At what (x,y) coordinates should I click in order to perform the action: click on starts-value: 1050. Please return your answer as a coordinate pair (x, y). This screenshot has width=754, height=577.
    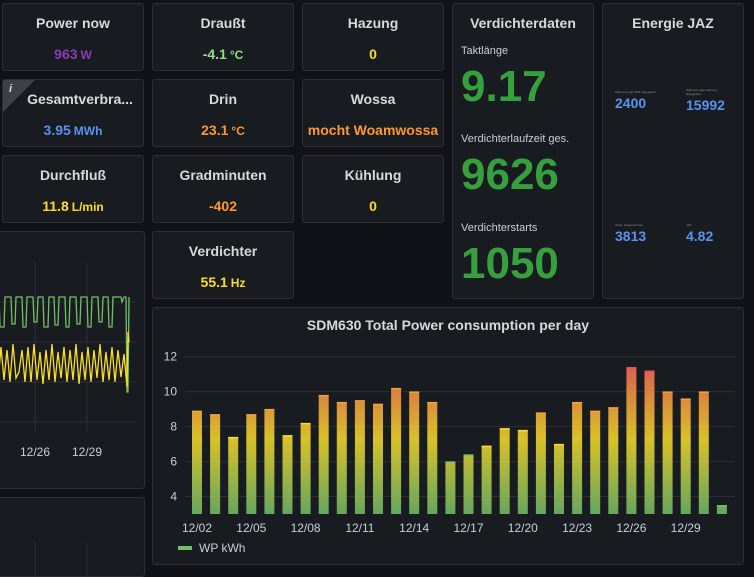
    Looking at the image, I should click on (510, 263).